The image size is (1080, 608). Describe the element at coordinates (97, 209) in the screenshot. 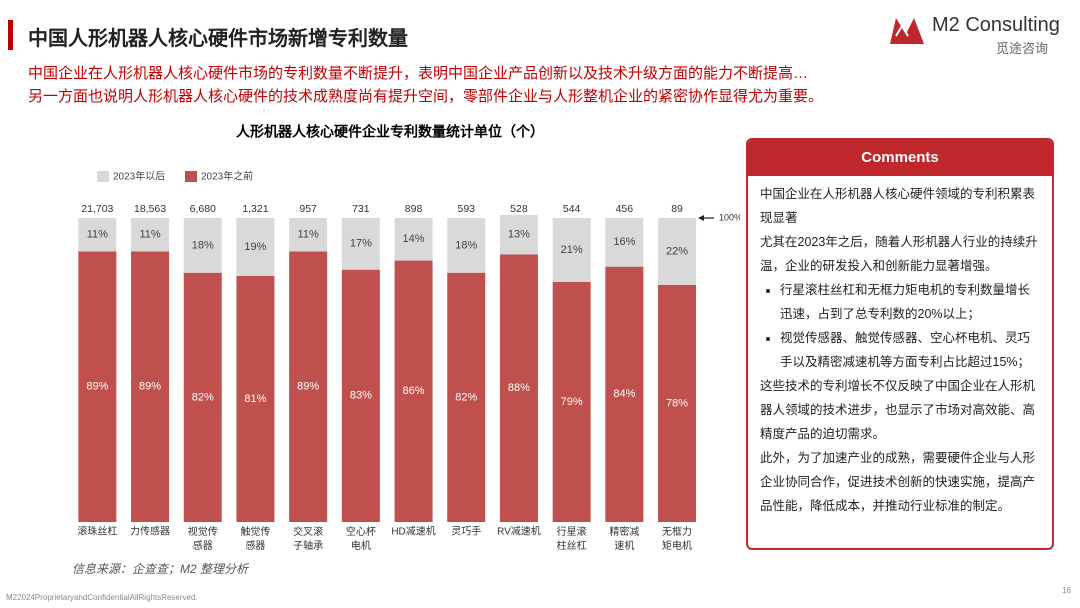

I see `total-label: 21,703` at that location.